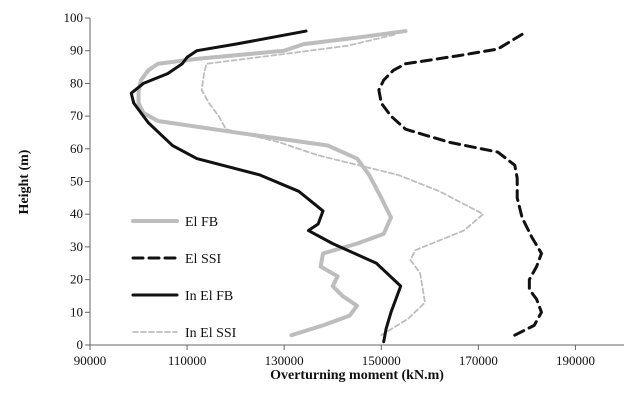  What do you see at coordinates (76, 115) in the screenshot?
I see `y-tick-label: 70` at bounding box center [76, 115].